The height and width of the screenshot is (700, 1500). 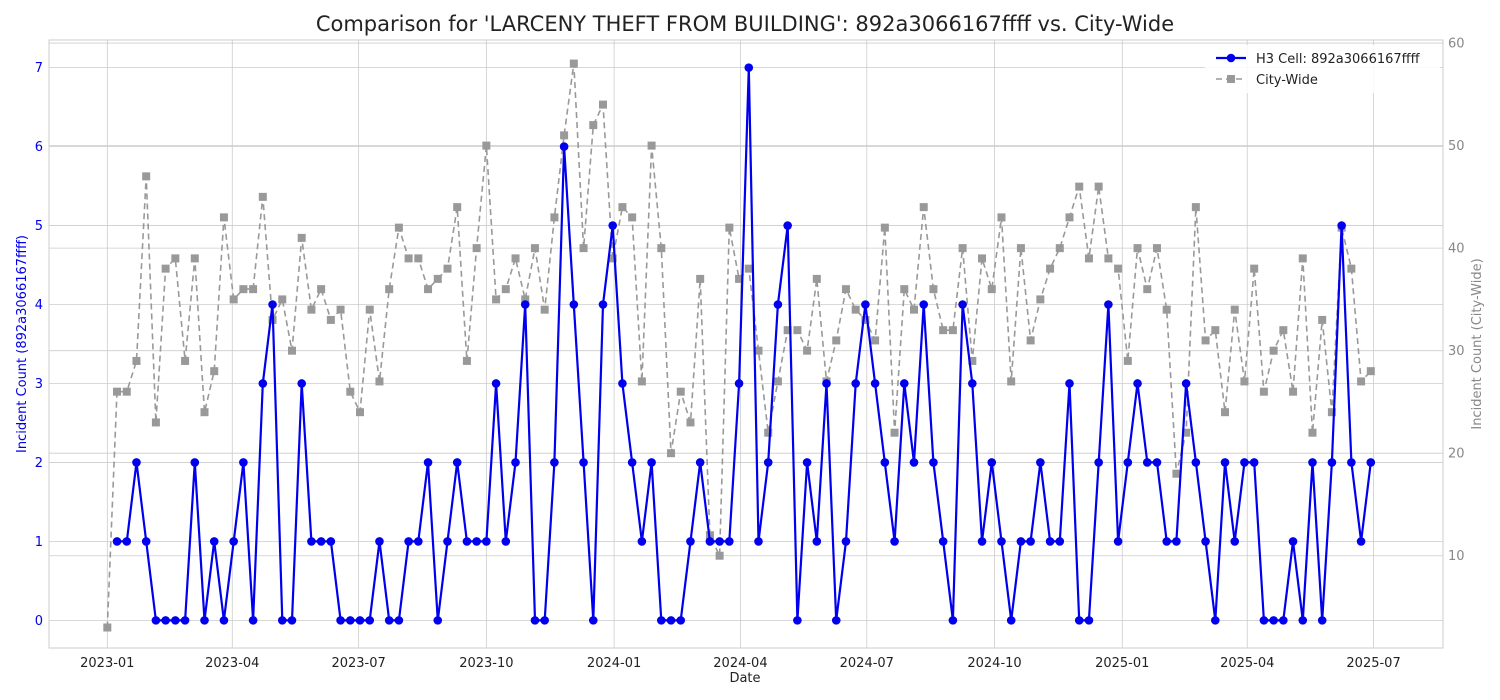 I want to click on legend-entry-city, so click(x=1231, y=79).